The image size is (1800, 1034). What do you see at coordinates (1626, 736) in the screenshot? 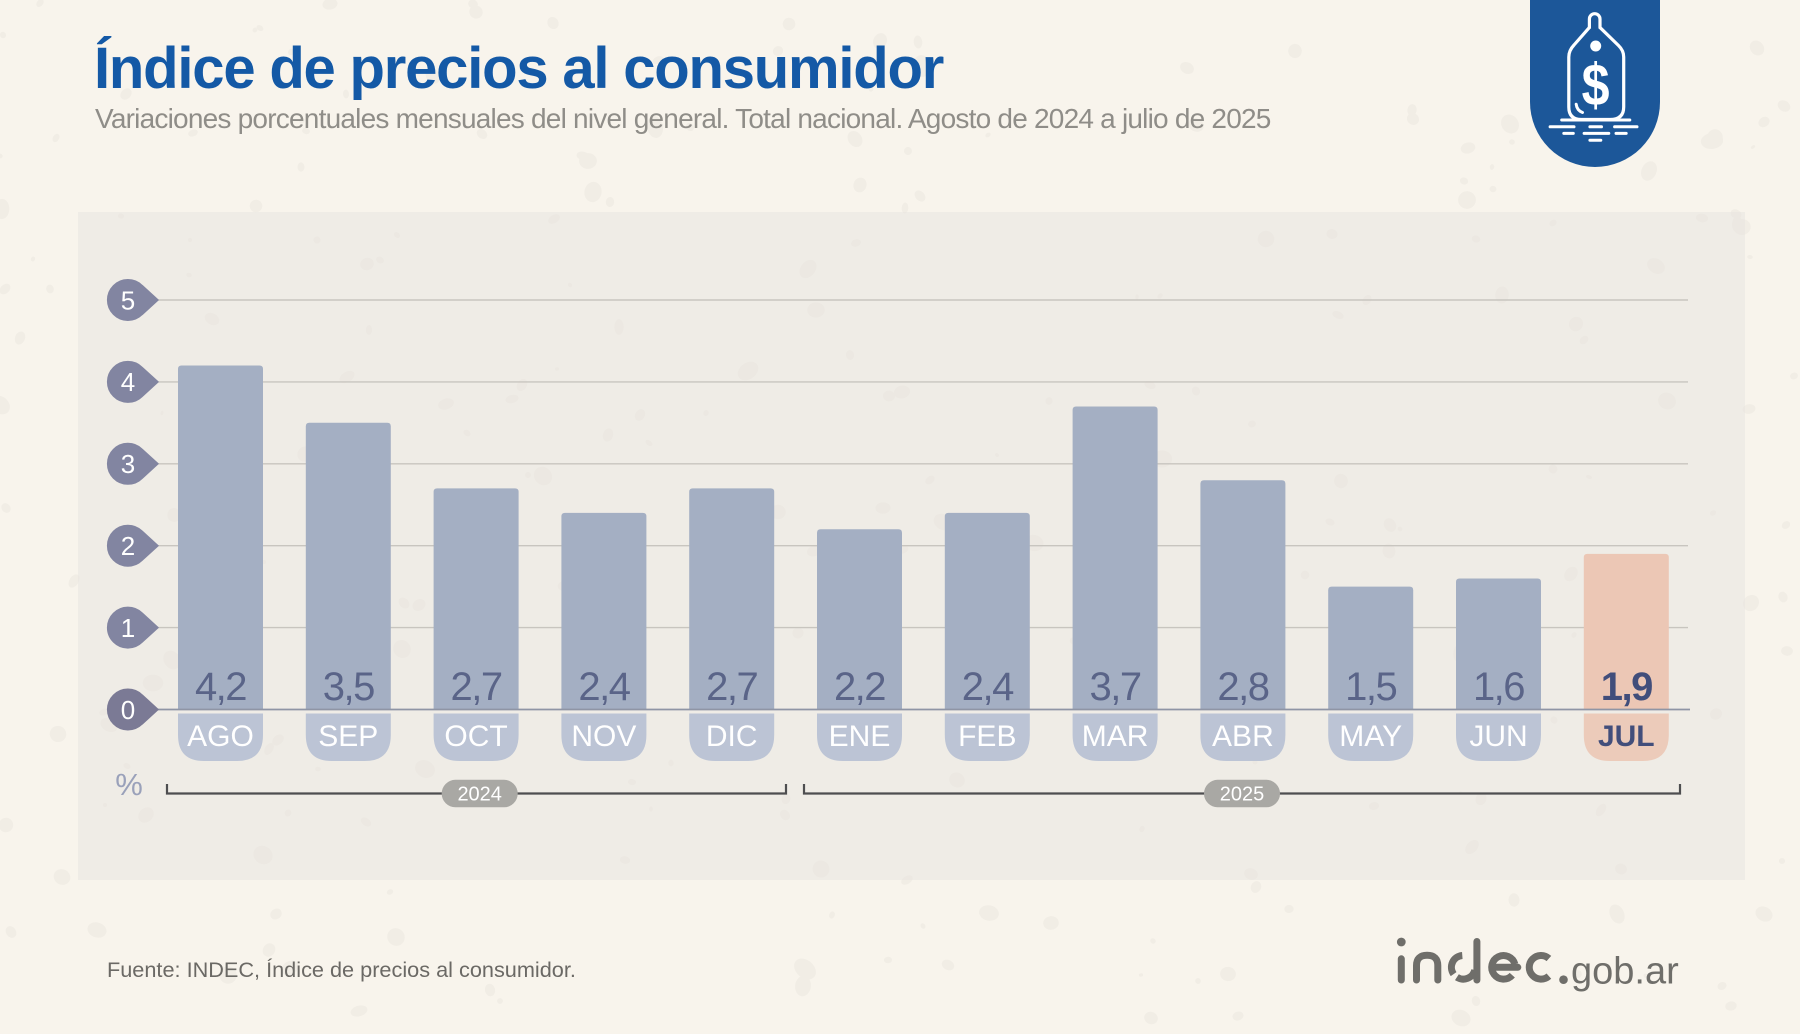
I see `svg-text: JUL` at bounding box center [1626, 736].